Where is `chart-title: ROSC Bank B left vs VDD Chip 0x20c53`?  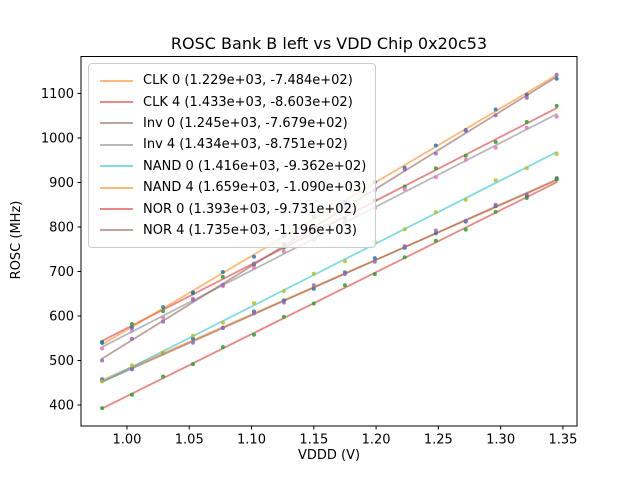 chart-title: ROSC Bank B left vs VDD Chip 0x20c53 is located at coordinates (329, 43).